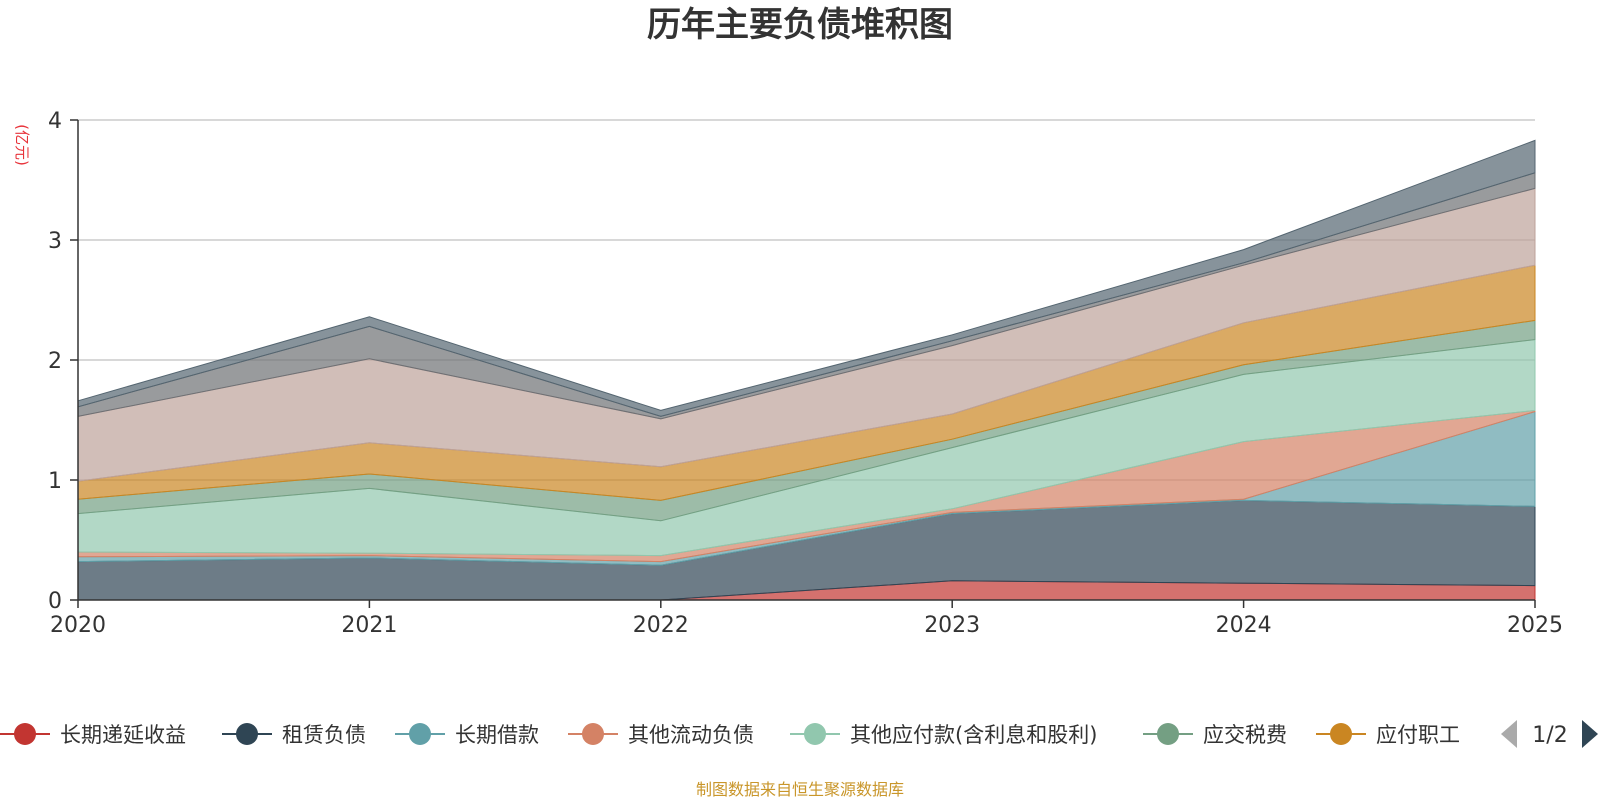 The width and height of the screenshot is (1600, 800). What do you see at coordinates (1509, 734) in the screenshot?
I see `legend-prev-icon` at bounding box center [1509, 734].